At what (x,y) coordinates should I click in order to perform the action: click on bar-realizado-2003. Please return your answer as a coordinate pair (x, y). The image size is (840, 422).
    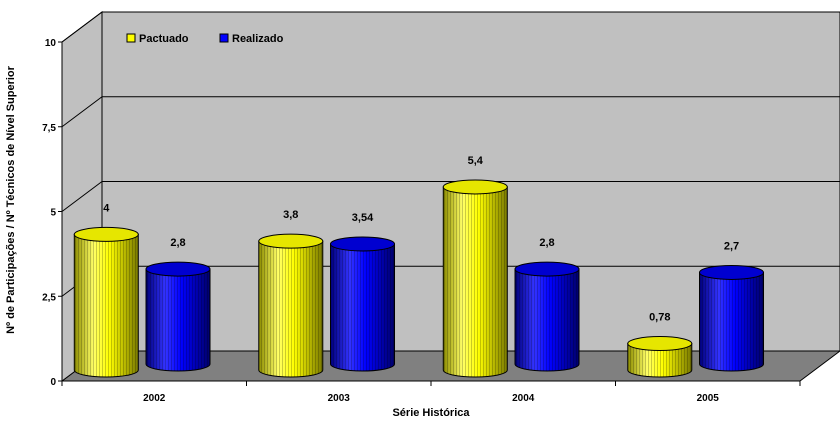
    Looking at the image, I should click on (363, 304).